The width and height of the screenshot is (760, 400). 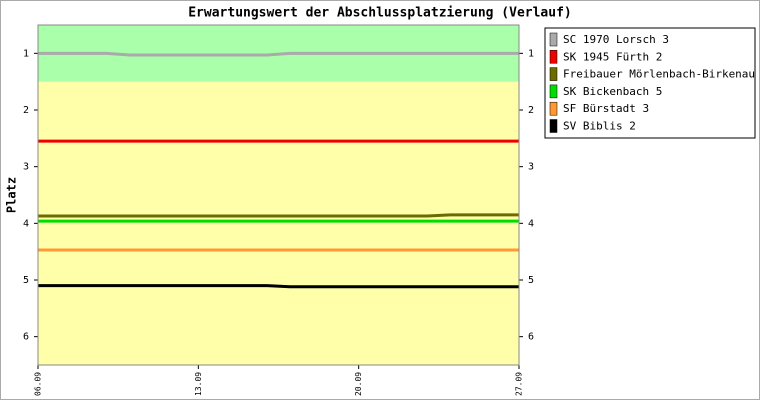 What do you see at coordinates (26, 337) in the screenshot?
I see `y-tick-label: 6` at bounding box center [26, 337].